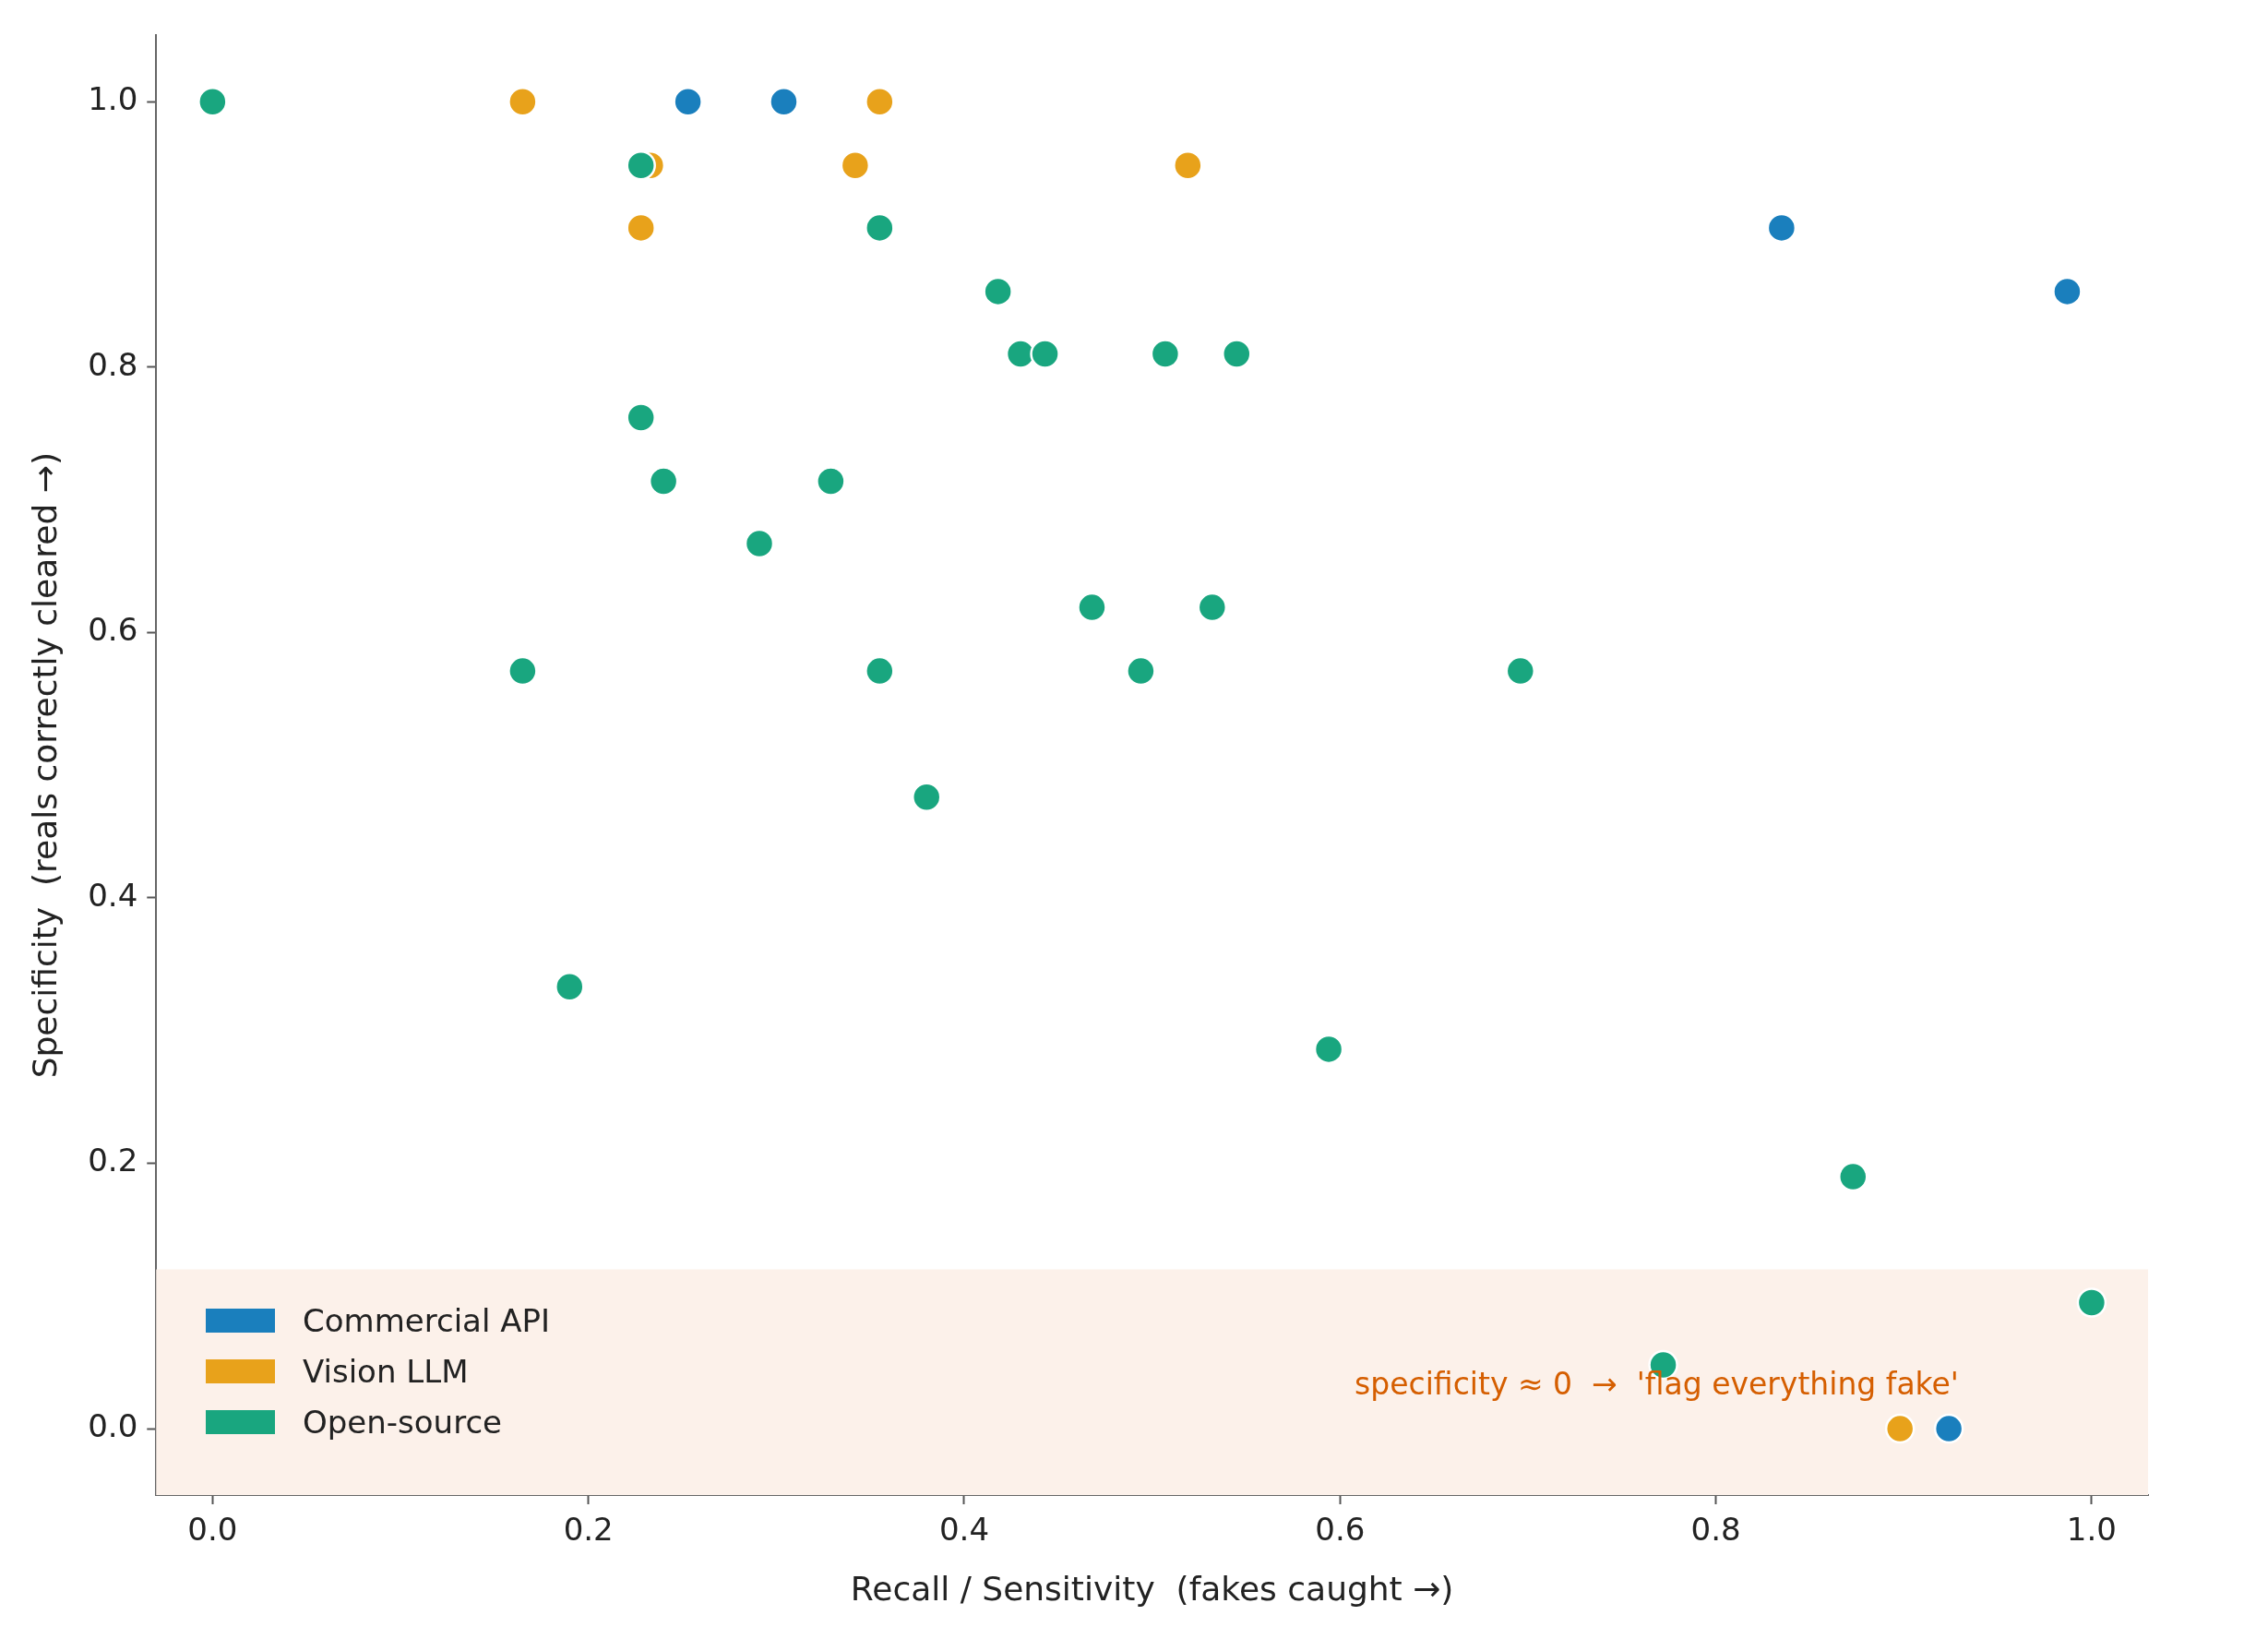 The height and width of the screenshot is (1651, 2268). What do you see at coordinates (386, 1371) in the screenshot?
I see `legend-label: Vision LLM` at bounding box center [386, 1371].